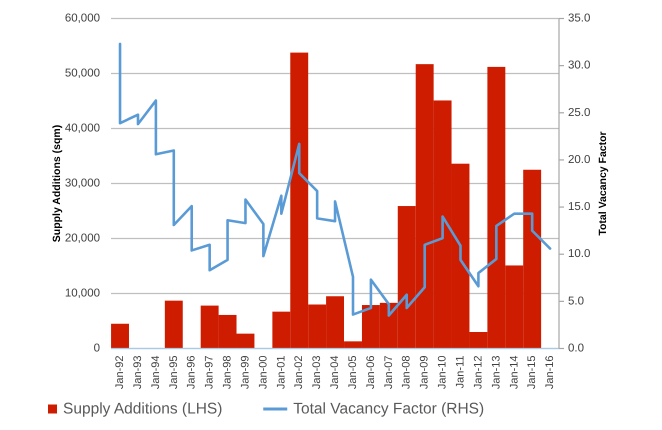  I want to click on x-tick-label: Jan-16, so click(550, 373).